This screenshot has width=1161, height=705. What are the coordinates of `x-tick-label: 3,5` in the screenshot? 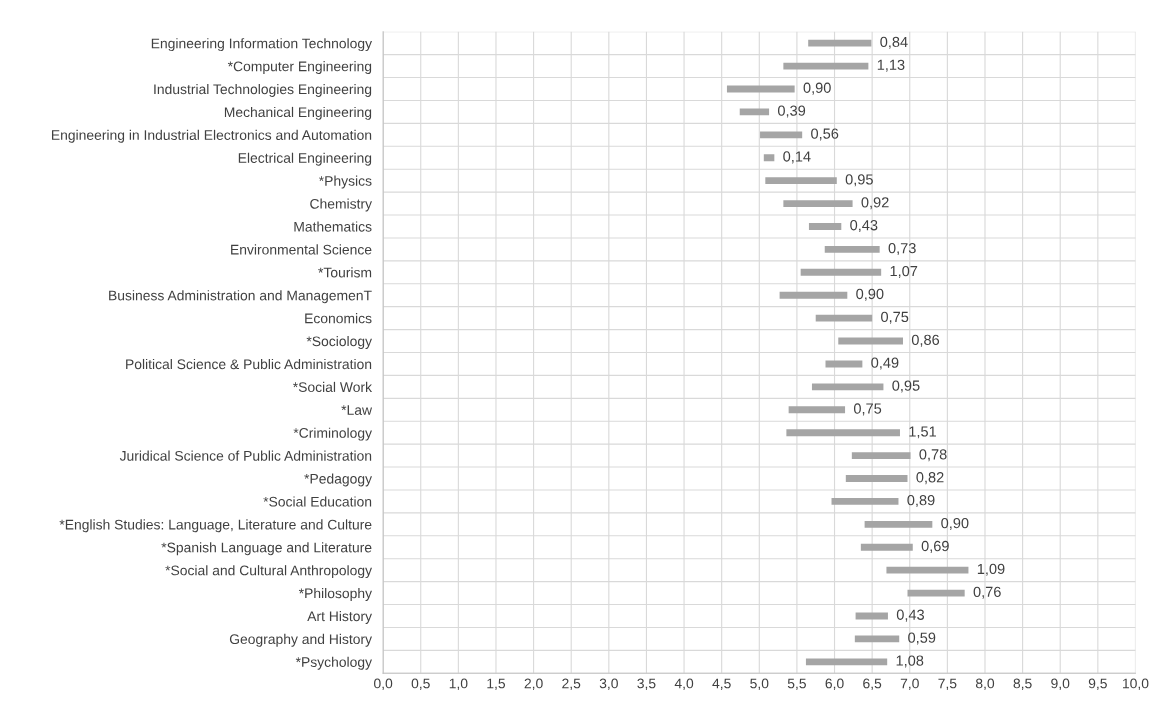 It's located at (646, 684).